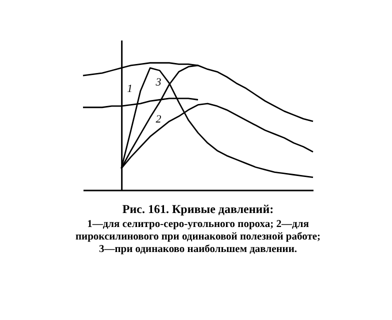  What do you see at coordinates (129, 88) in the screenshot?
I see `series-label: 1` at bounding box center [129, 88].